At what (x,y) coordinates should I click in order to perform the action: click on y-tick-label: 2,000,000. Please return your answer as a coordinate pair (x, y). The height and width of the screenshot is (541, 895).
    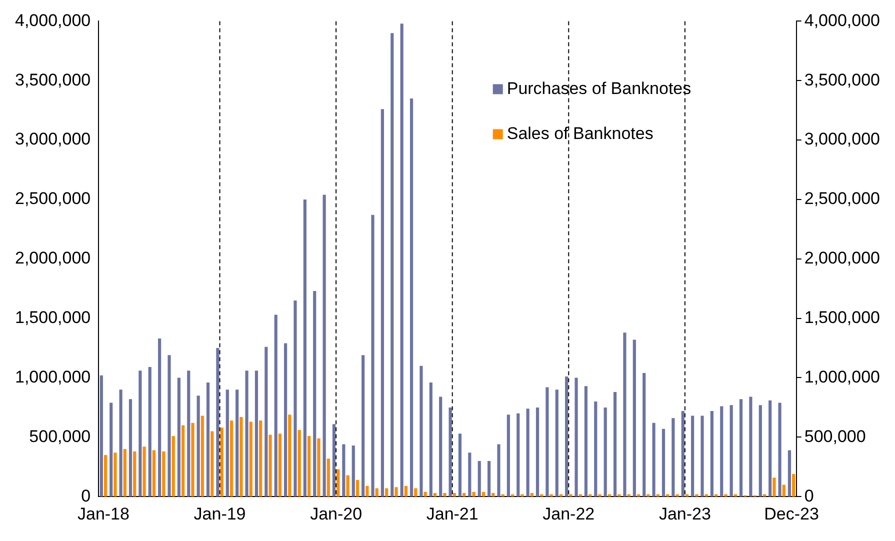
    Looking at the image, I should click on (52, 258).